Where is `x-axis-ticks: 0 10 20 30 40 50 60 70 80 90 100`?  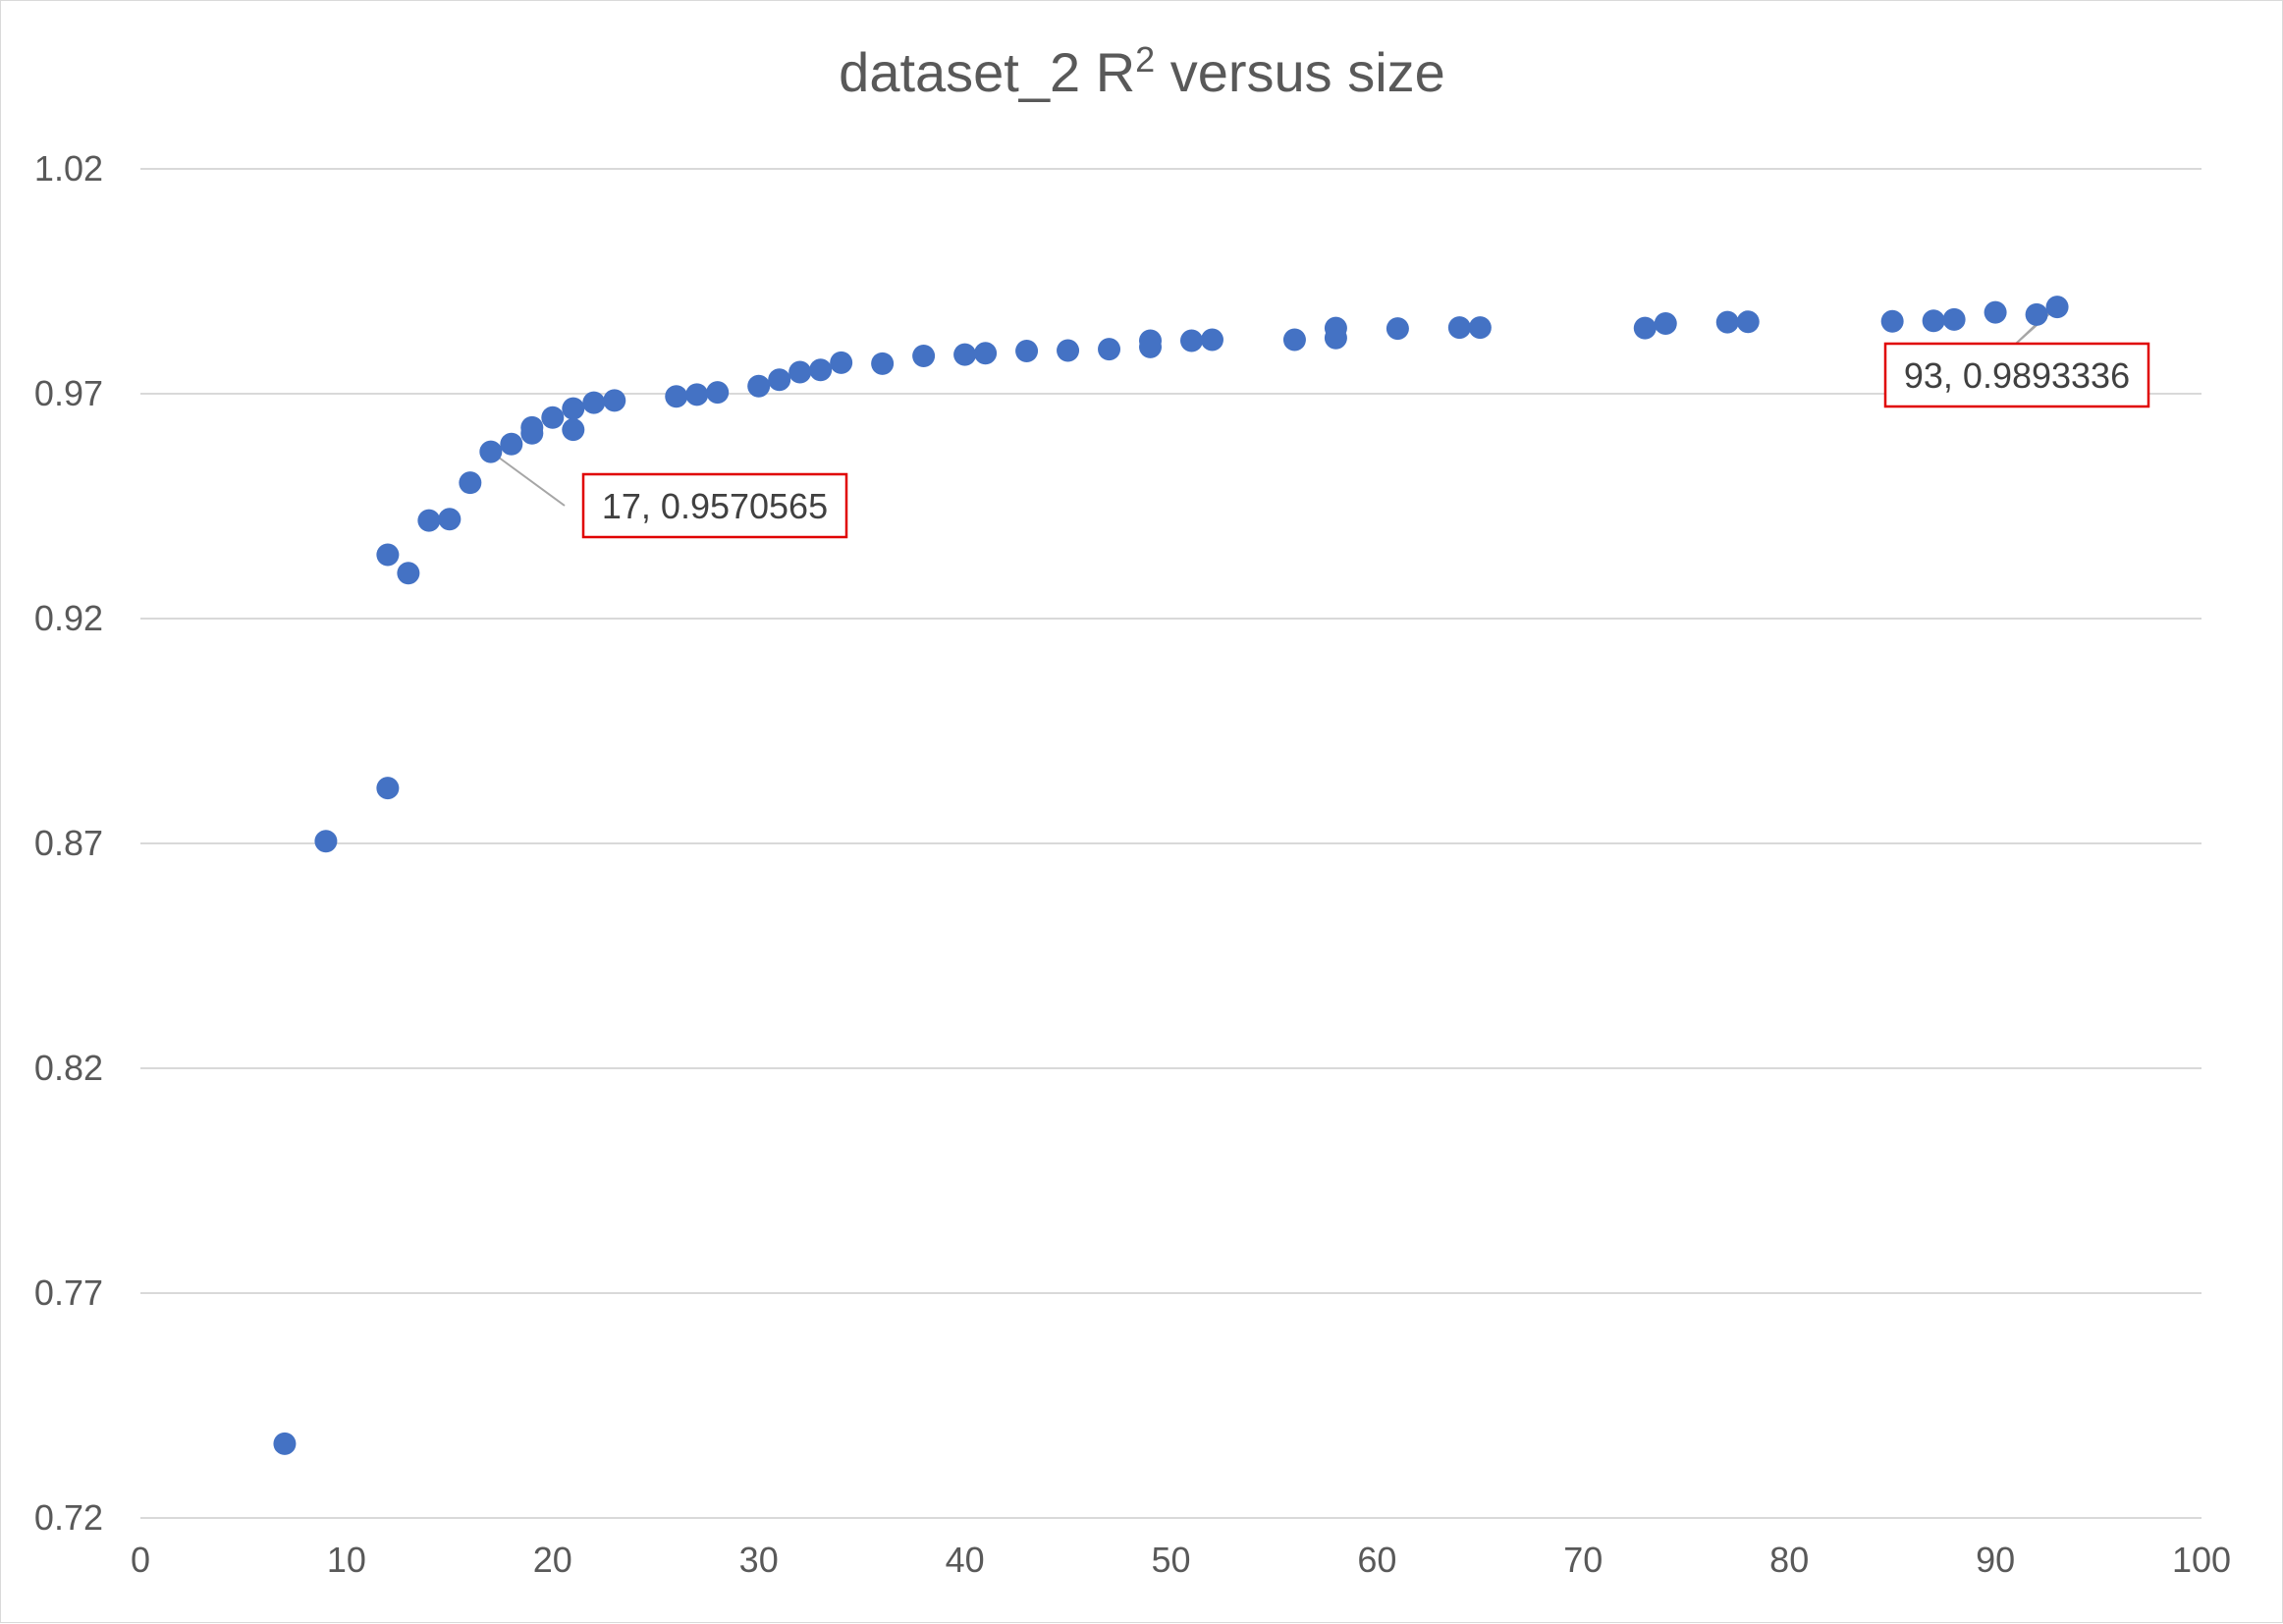 x-axis-ticks: 0 10 20 30 40 50 60 70 80 90 100 is located at coordinates (1181, 1560).